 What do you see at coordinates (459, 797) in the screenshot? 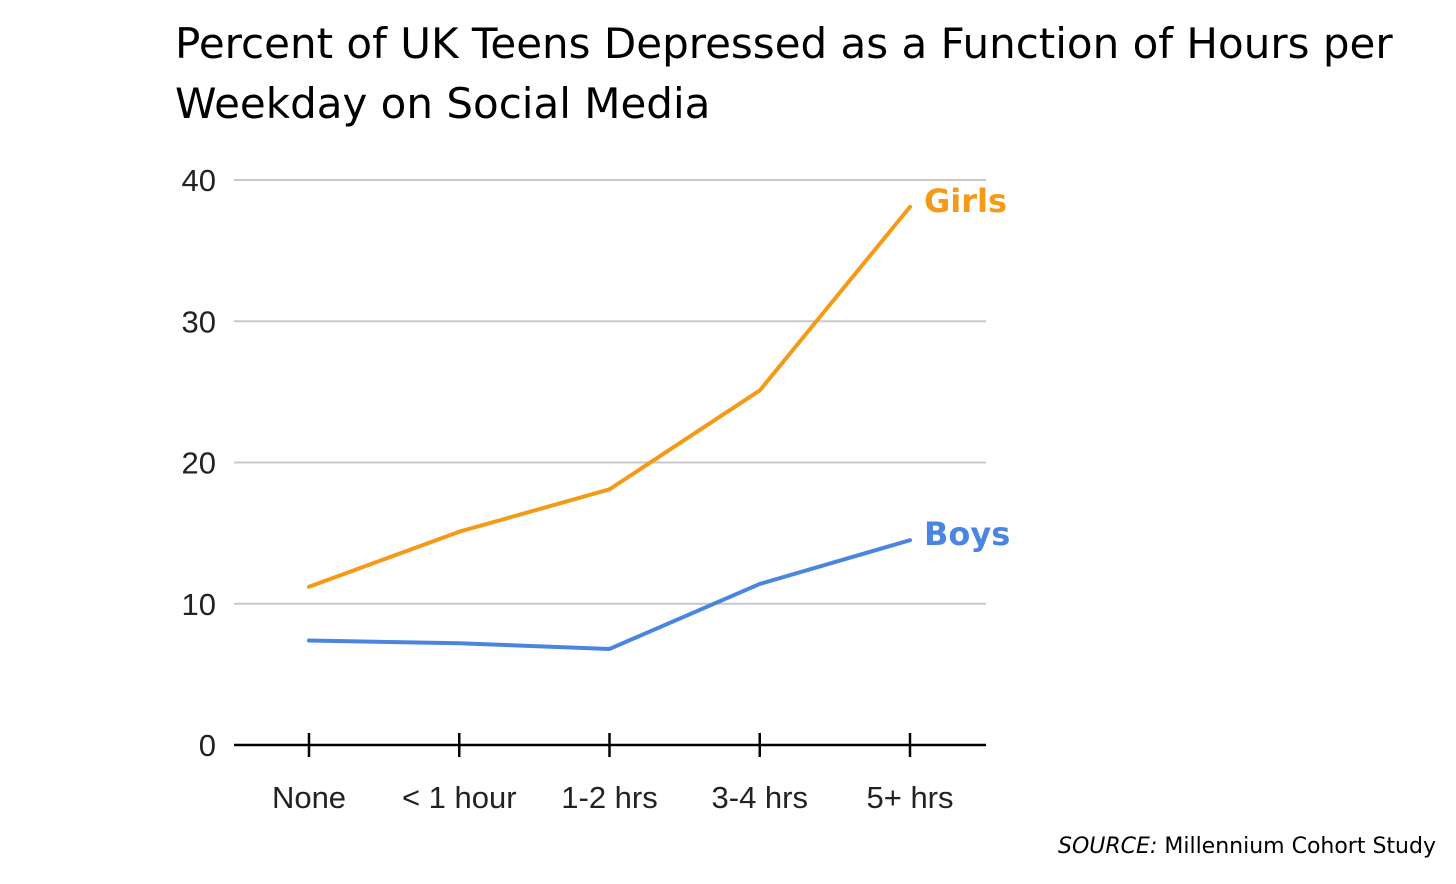
I see `x-tick-label-1: < 1 hour` at bounding box center [459, 797].